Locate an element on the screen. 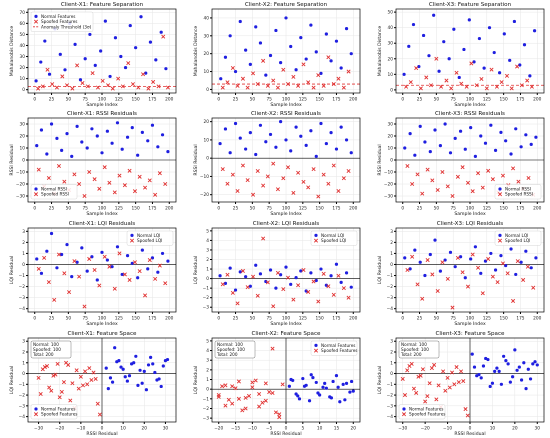  x-tick-label: 100 is located at coordinates (470, 319).